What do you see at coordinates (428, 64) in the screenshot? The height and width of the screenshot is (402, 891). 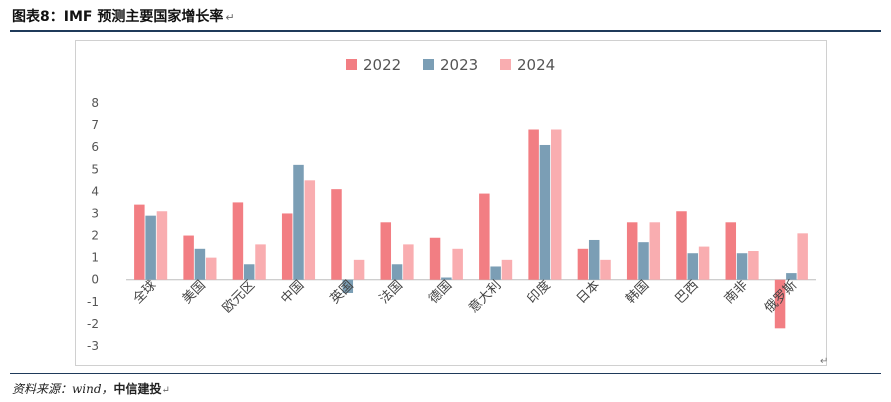 I see `legend-swatch-2023` at bounding box center [428, 64].